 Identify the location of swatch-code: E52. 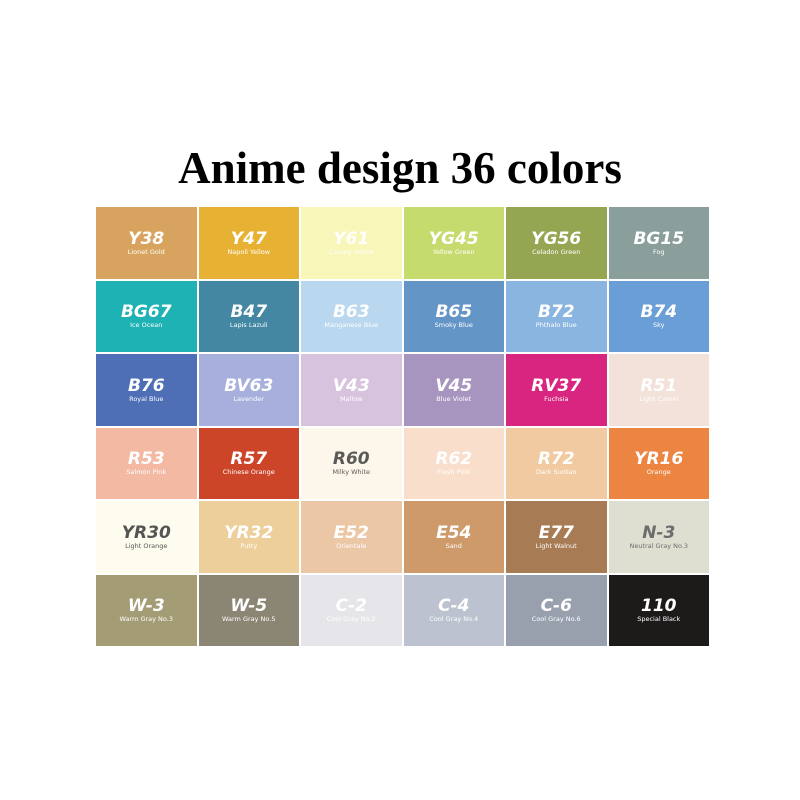
(351, 532).